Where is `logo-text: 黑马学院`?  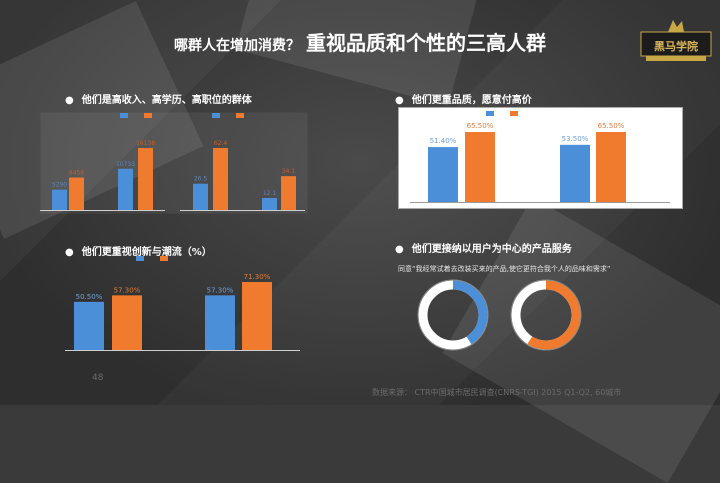
logo-text: 黑马学院 is located at coordinates (676, 46).